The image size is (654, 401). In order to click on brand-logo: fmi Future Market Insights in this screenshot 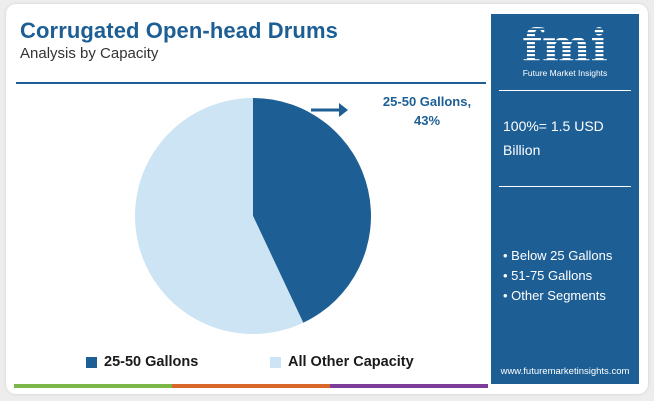, I will do `click(565, 52)`.